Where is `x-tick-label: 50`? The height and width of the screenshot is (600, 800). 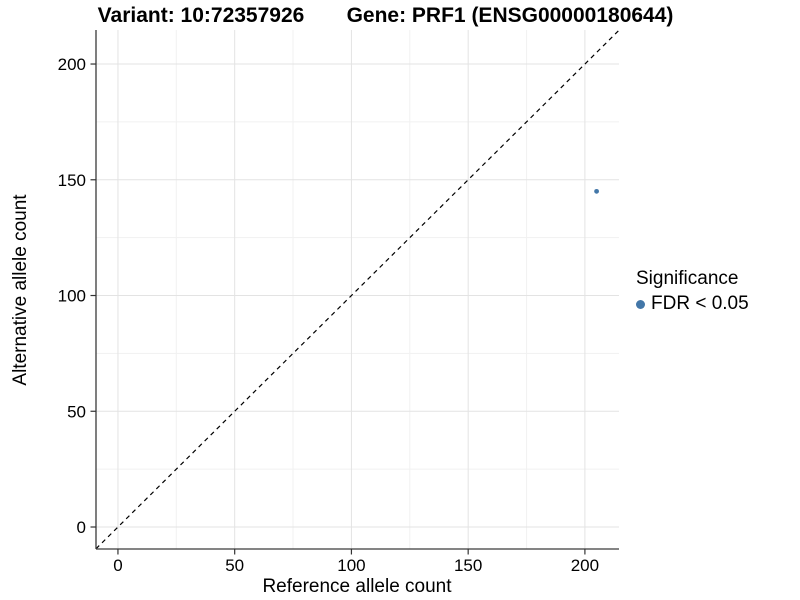
x-tick-label: 50 is located at coordinates (234, 565).